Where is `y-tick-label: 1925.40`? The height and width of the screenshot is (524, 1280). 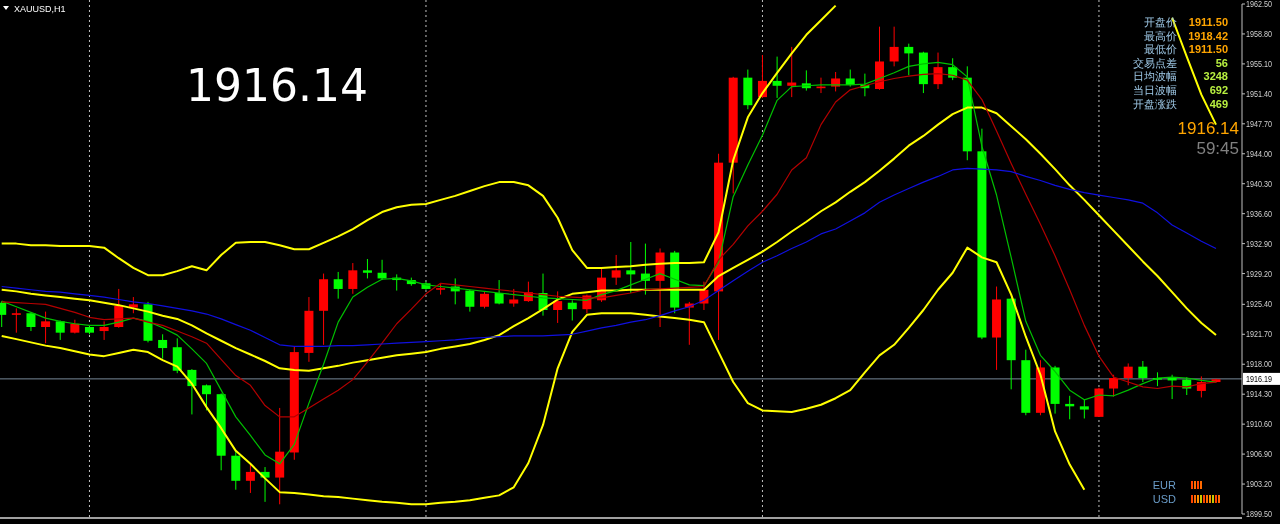
y-tick-label: 1925.40 is located at coordinates (1262, 304).